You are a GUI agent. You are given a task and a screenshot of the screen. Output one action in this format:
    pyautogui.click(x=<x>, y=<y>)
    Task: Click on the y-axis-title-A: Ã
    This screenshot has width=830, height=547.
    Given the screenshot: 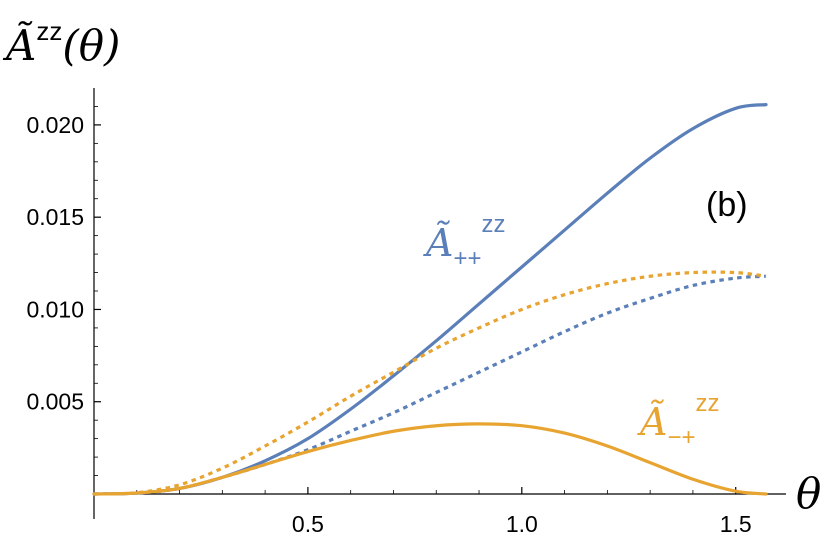 What is the action you would take?
    pyautogui.click(x=19, y=45)
    